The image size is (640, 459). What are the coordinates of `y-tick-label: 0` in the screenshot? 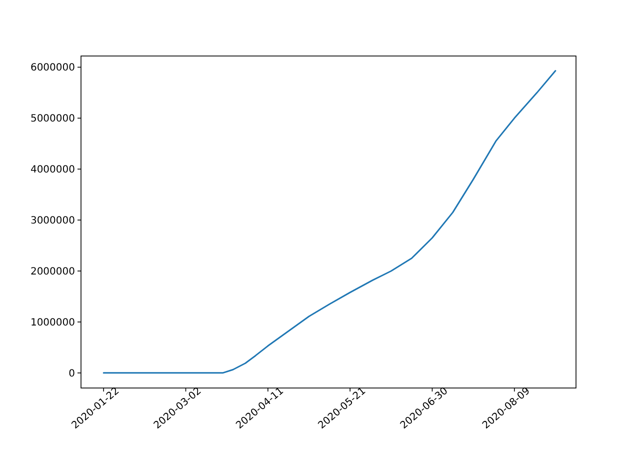 It's located at (71, 374).